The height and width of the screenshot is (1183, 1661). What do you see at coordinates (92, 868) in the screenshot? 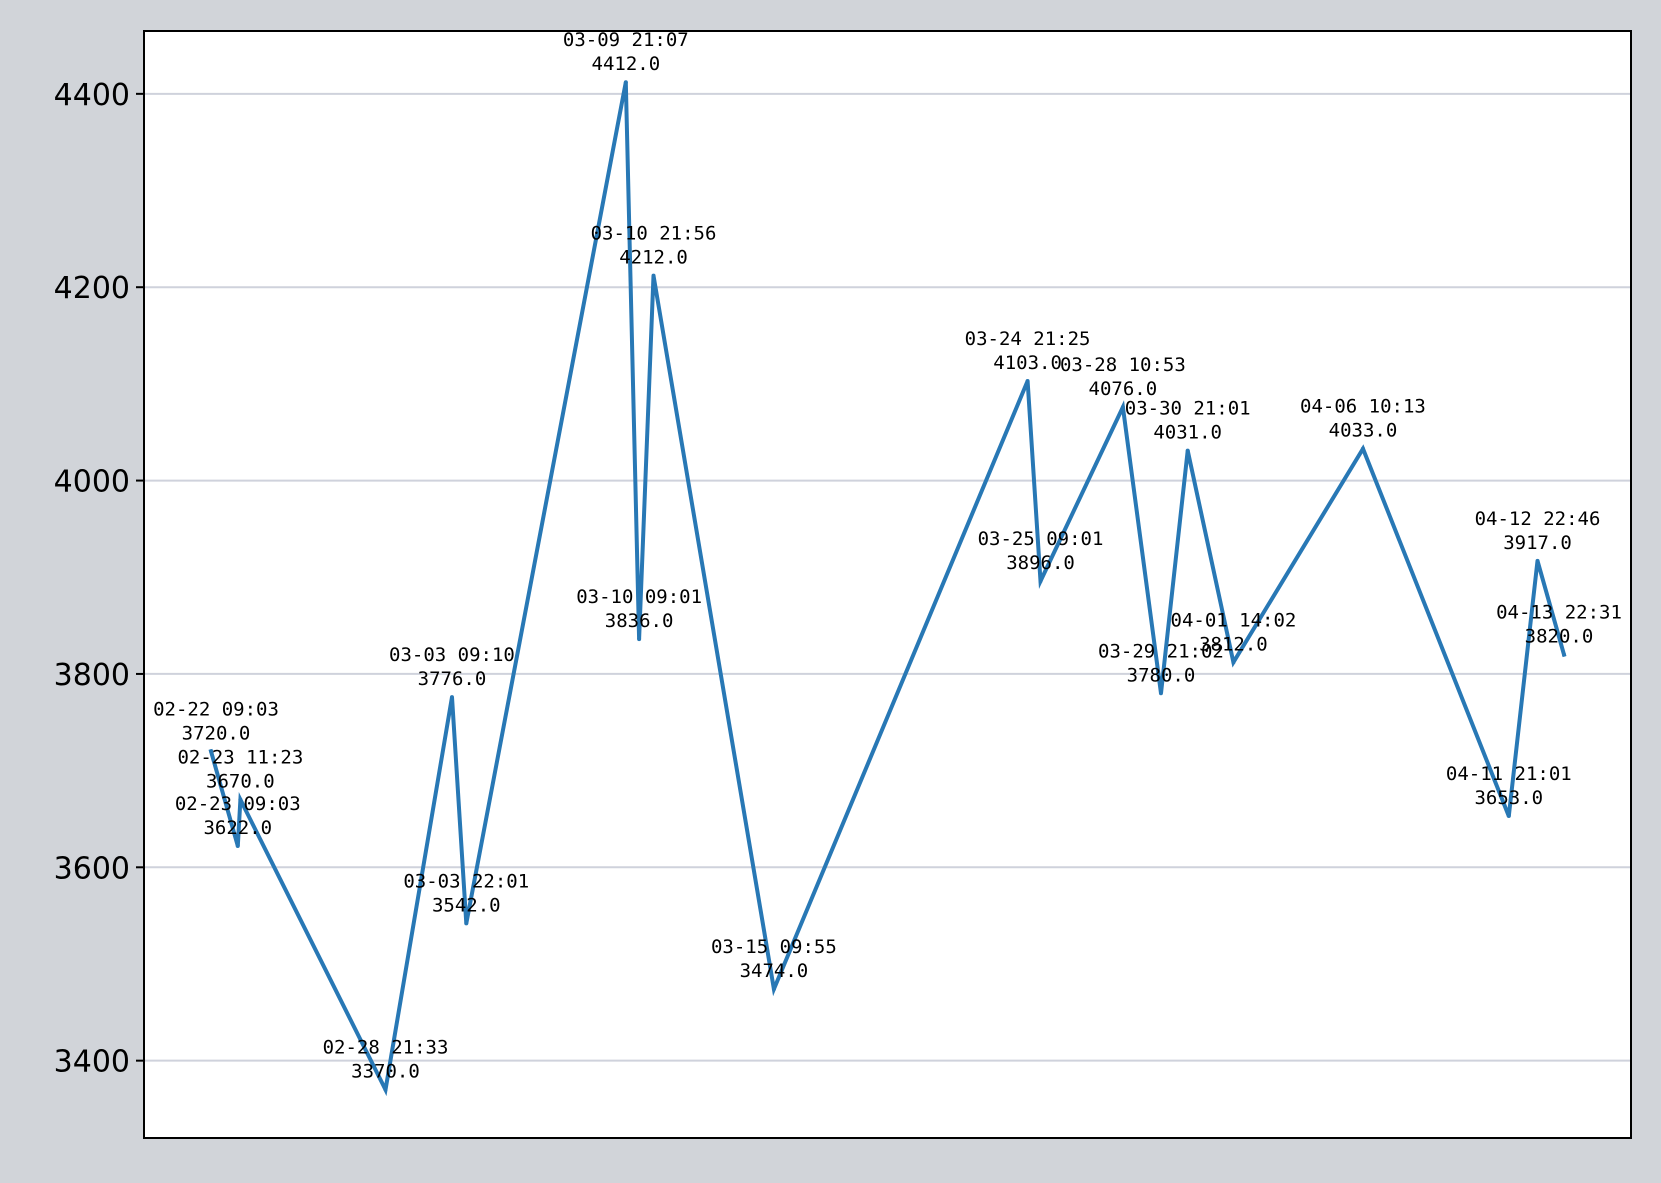
I see `y-tick-label: 3600` at bounding box center [92, 868].